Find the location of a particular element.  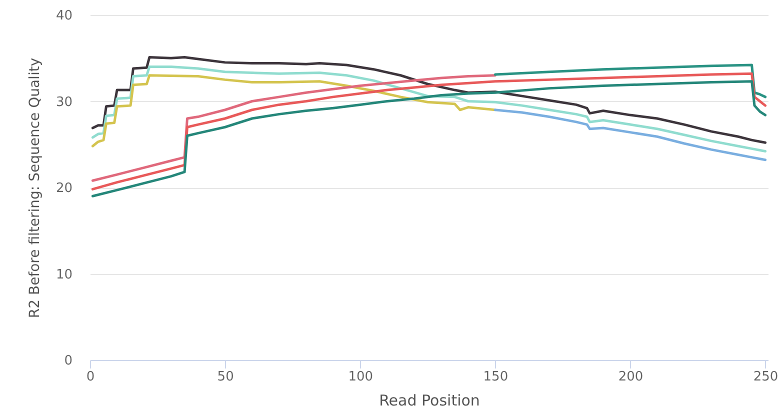

x-tick-label: 150 is located at coordinates (495, 377).